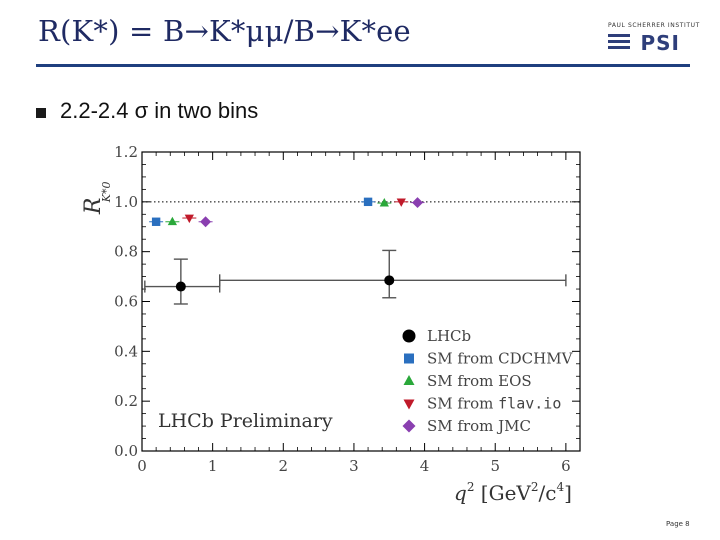  I want to click on logo-caption: PAUL SCHERRER INSTITUT, so click(654, 25).